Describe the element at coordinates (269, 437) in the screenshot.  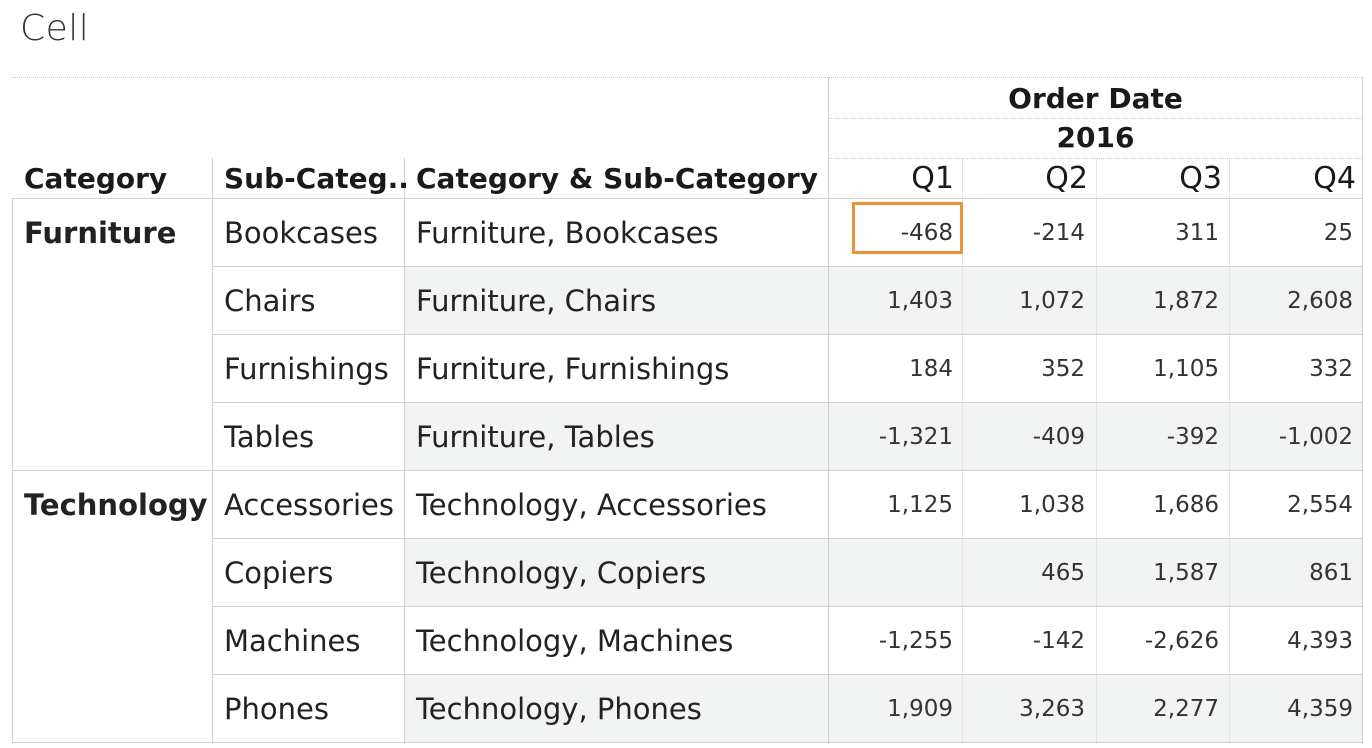
I see `sub-category-cell: Tables` at that location.